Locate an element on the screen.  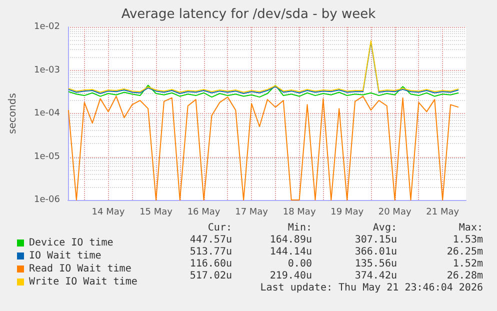
text: 26.25m is located at coordinates (464, 252).